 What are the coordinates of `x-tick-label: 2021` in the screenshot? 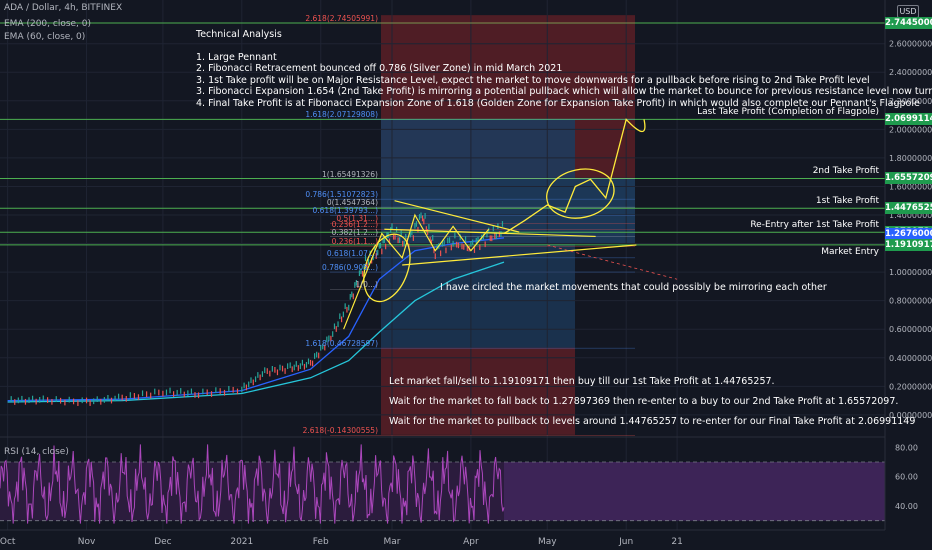 It's located at (241, 542).